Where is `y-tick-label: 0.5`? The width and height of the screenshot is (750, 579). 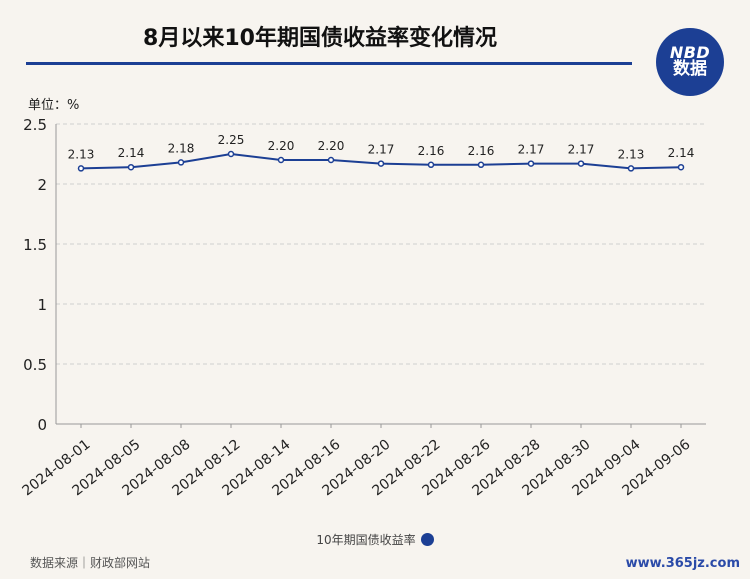
y-tick-label: 0.5 is located at coordinates (35, 365).